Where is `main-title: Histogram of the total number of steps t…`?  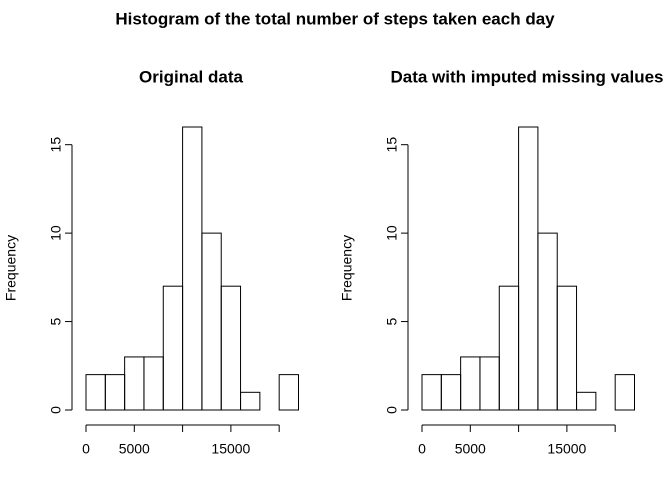
main-title: Histogram of the total number of steps t… is located at coordinates (335, 18).